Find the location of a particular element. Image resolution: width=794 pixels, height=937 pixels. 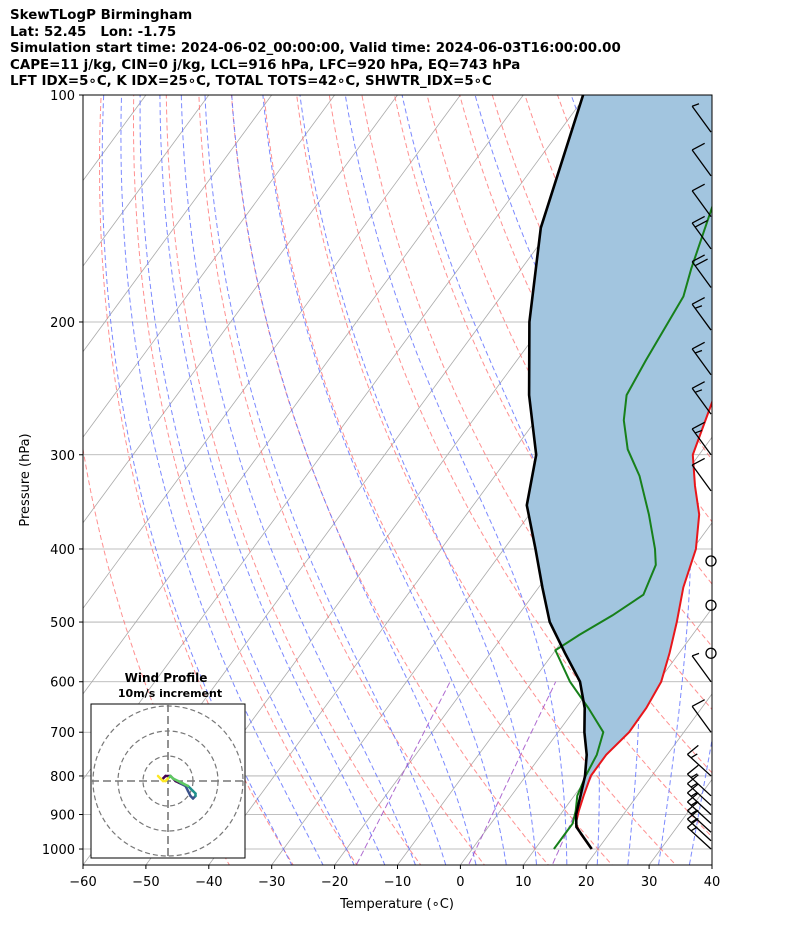

x-tick-label: −30 is located at coordinates (271, 882).